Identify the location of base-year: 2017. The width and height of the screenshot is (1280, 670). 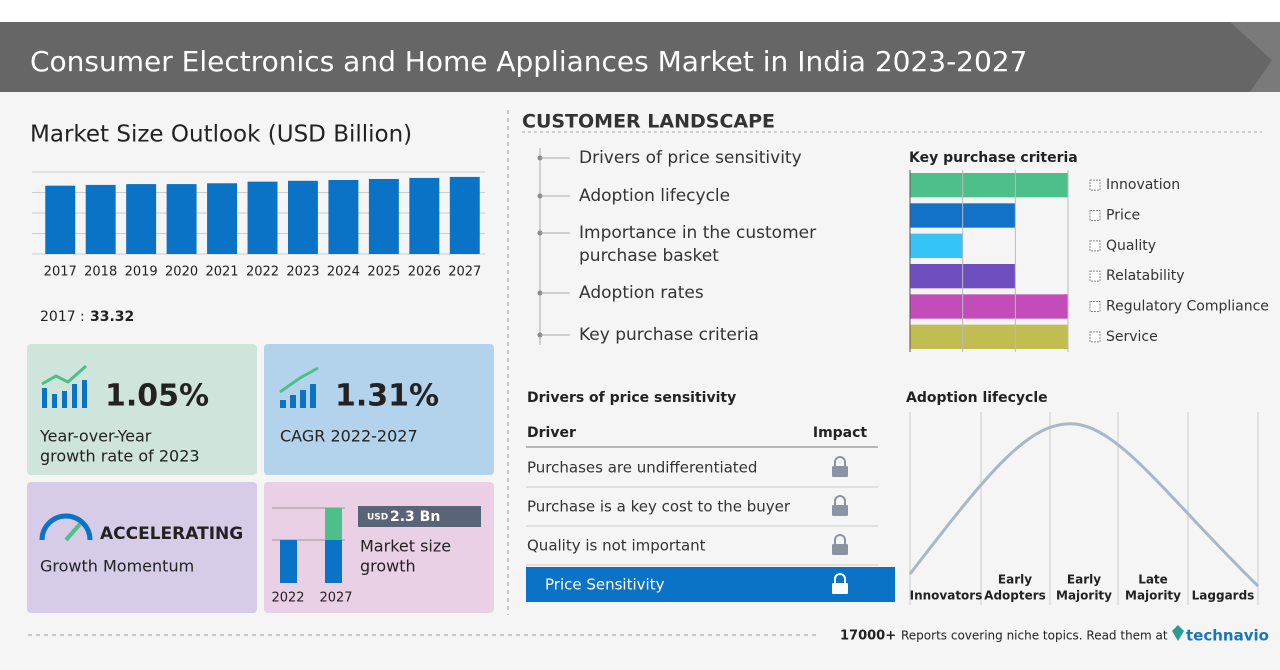
(58, 317).